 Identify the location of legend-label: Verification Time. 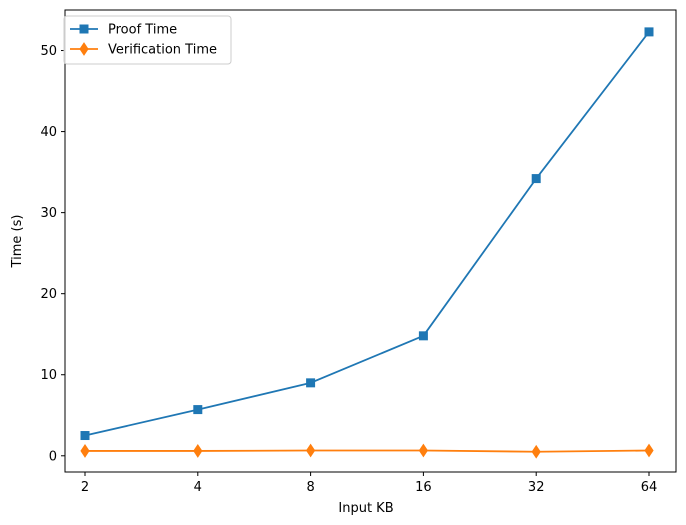
(162, 50).